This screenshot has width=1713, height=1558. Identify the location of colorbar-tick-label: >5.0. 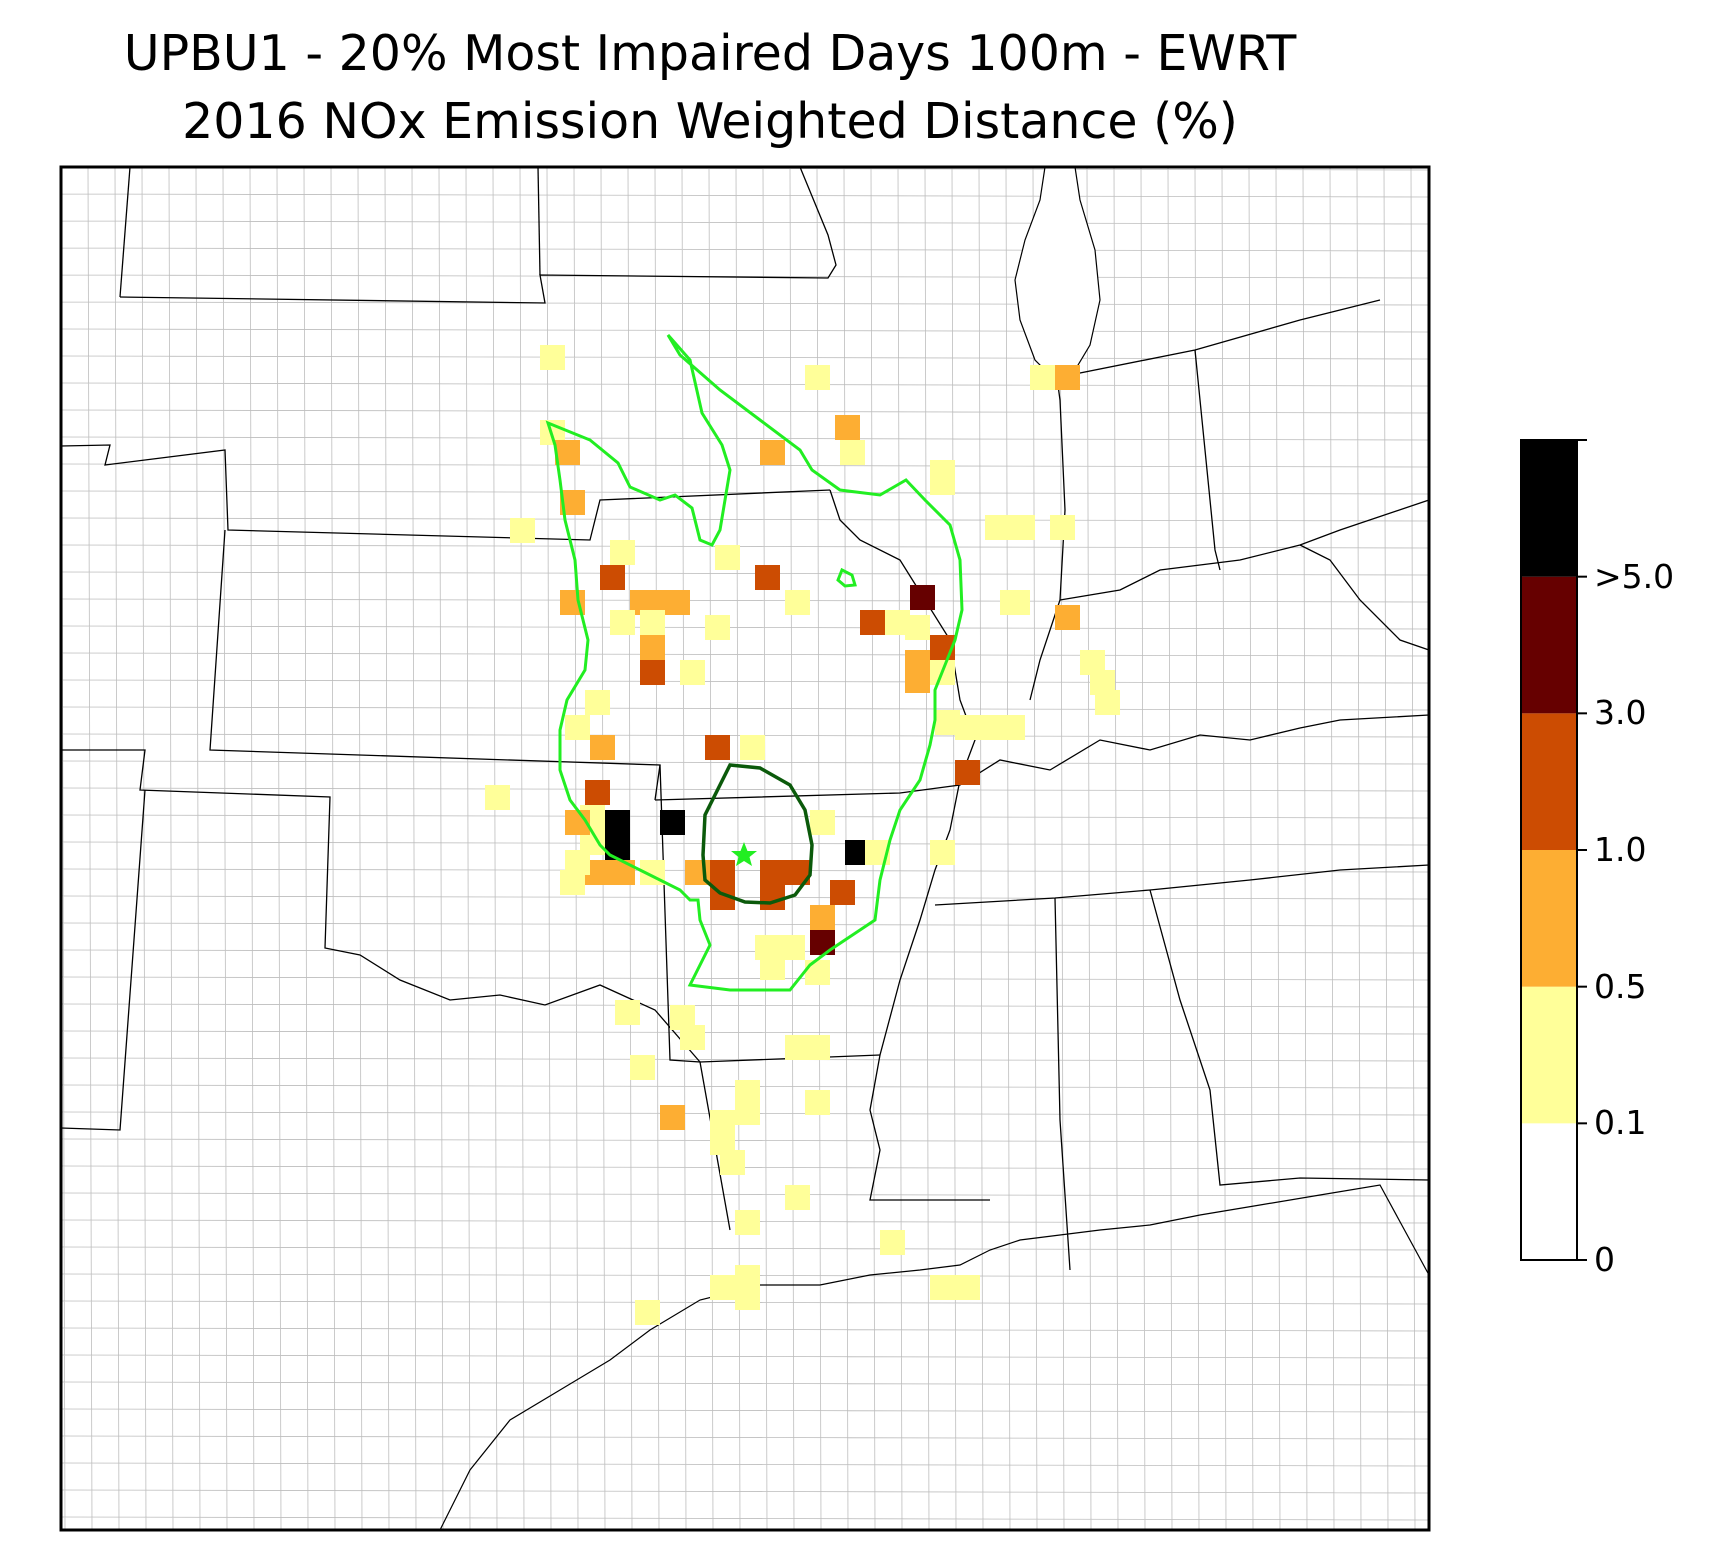
(1634, 576).